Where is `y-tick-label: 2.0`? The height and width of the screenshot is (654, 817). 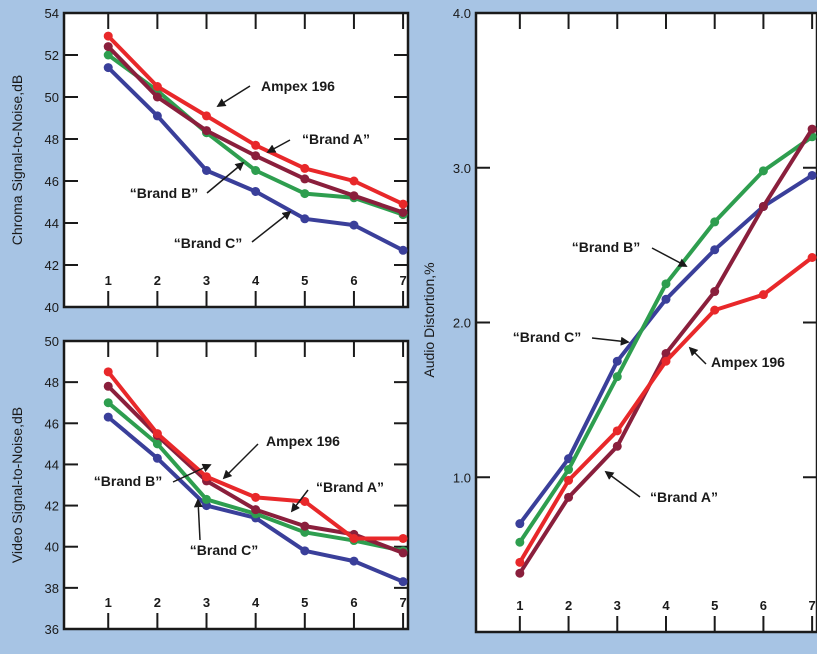
y-tick-label: 2.0 is located at coordinates (462, 323).